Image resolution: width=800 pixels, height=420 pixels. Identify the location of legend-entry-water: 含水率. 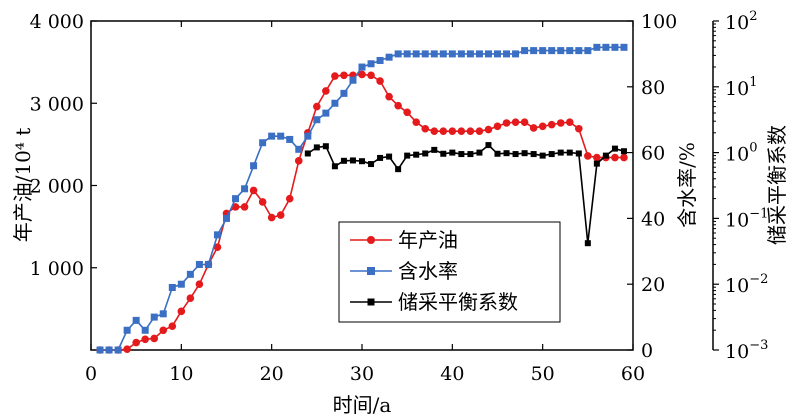
(404, 271).